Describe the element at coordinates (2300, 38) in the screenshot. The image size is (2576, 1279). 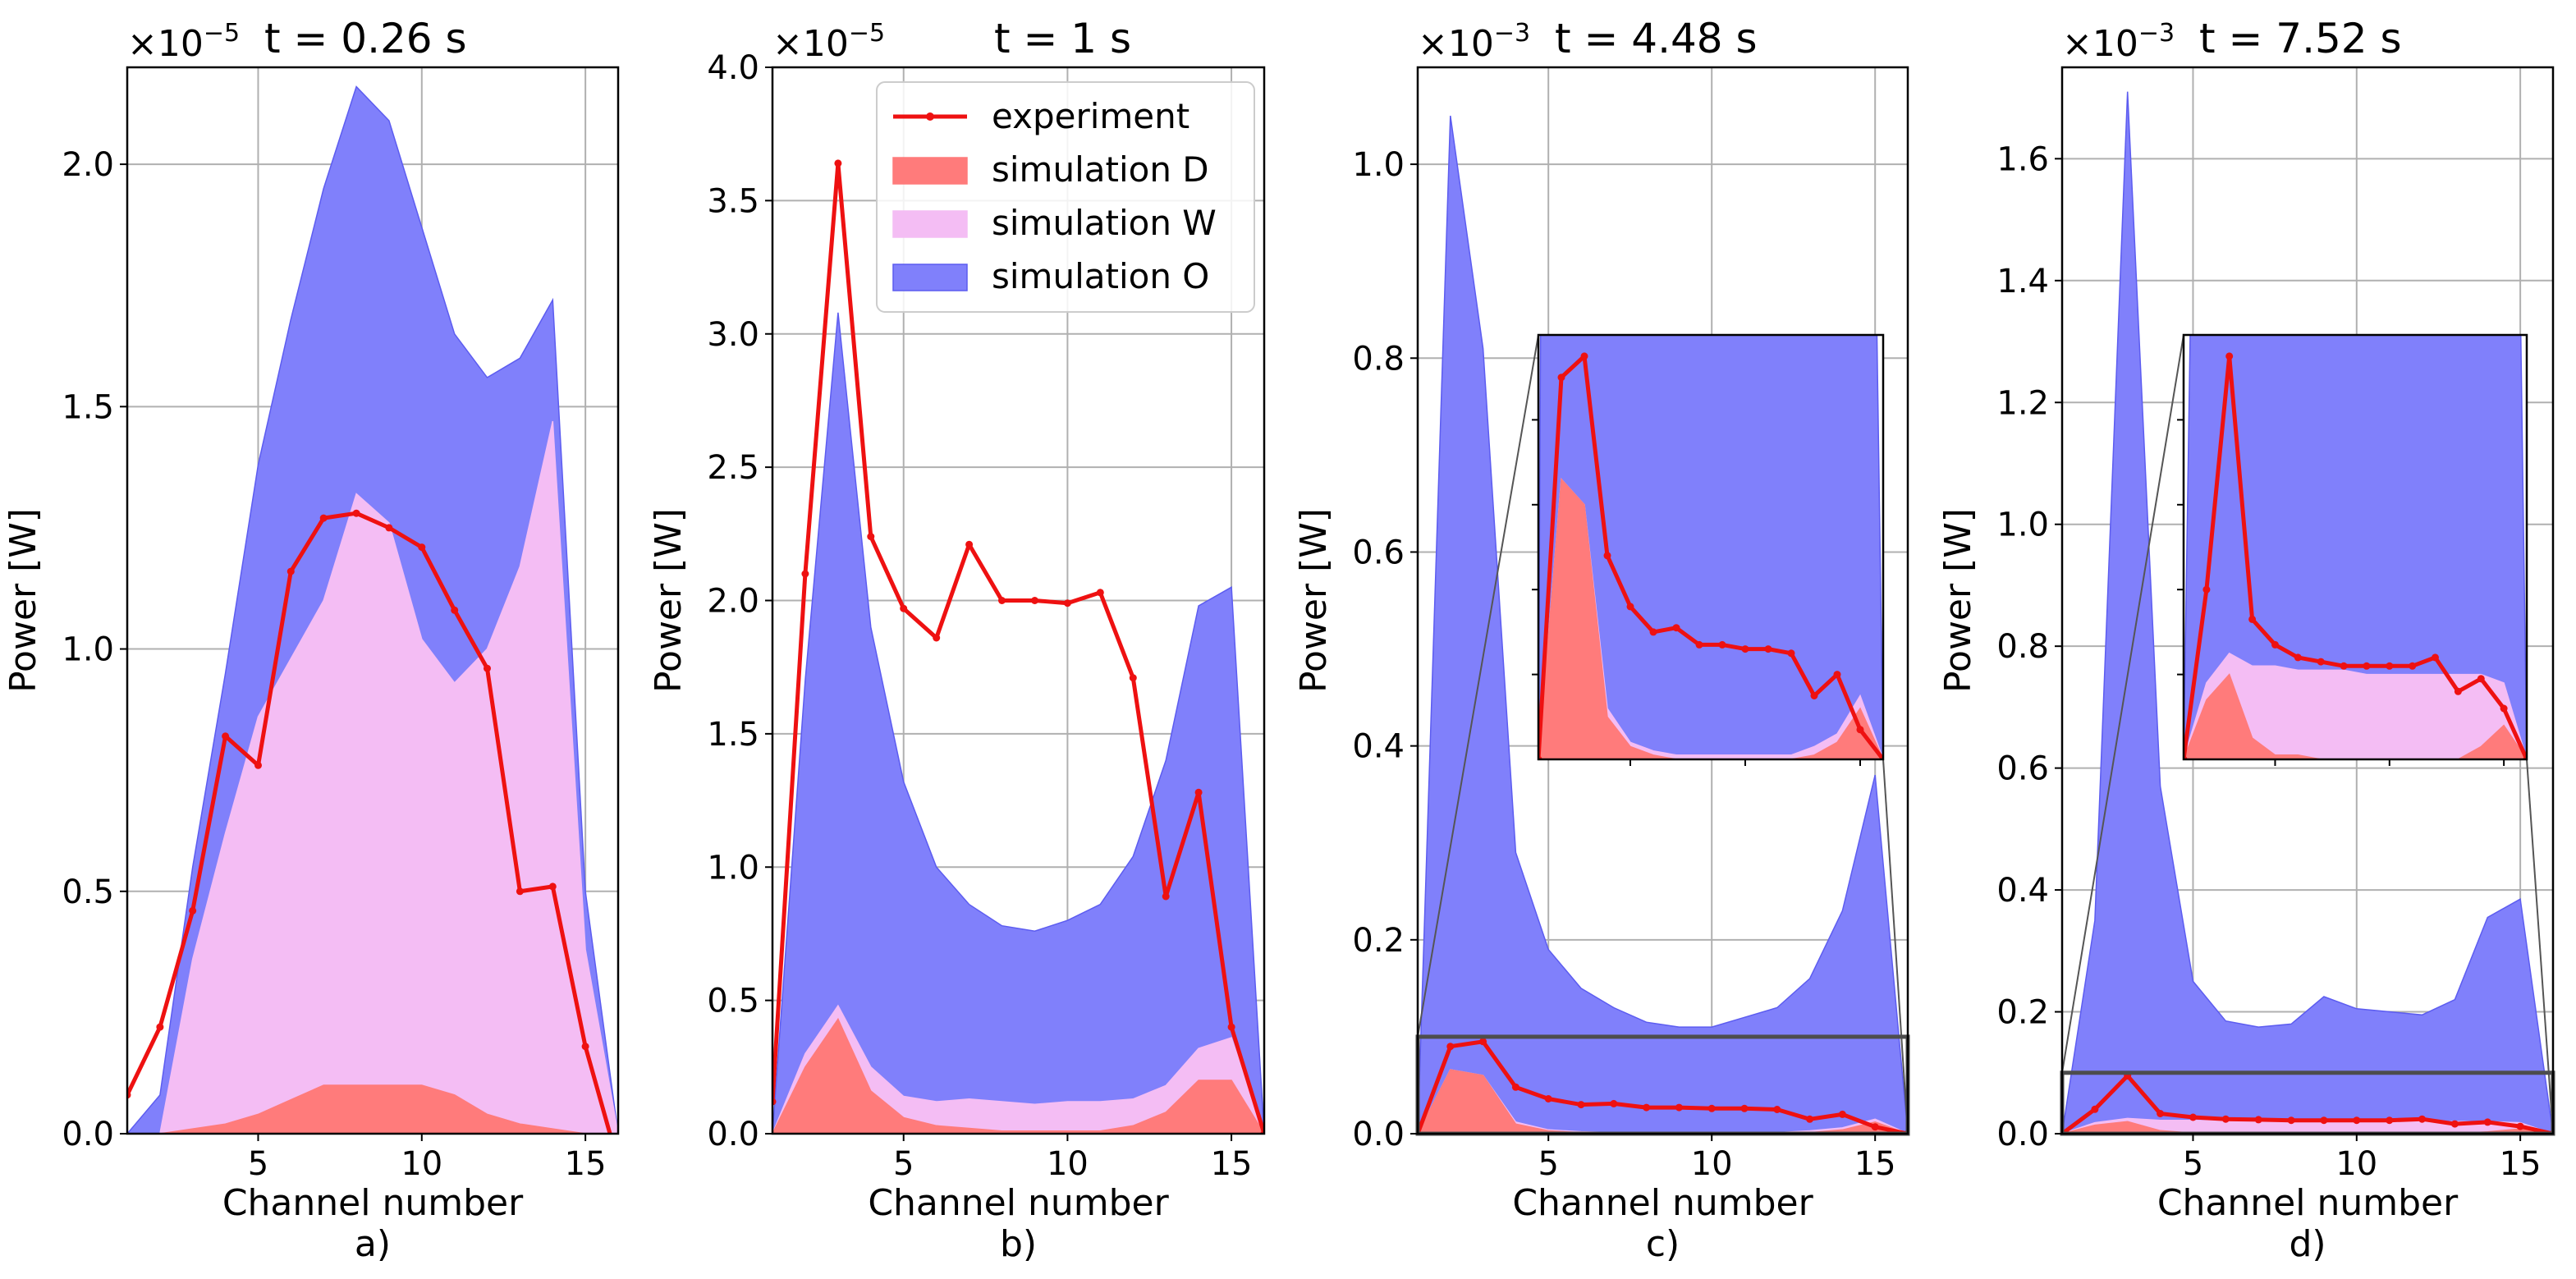
I see `panel-title: t = 7.52 s` at that location.